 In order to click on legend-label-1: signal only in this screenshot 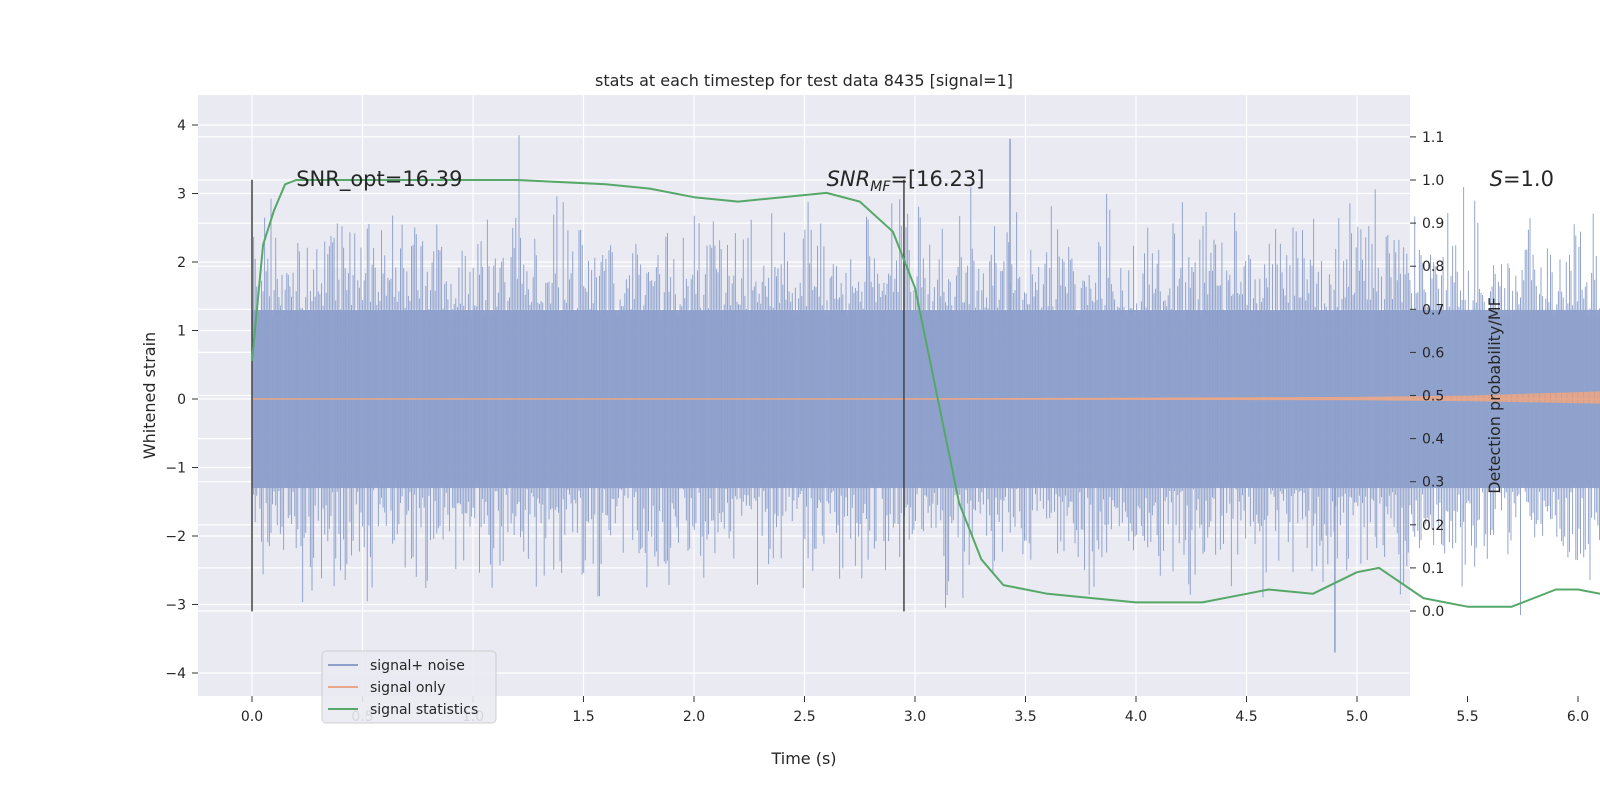, I will do `click(407, 688)`.